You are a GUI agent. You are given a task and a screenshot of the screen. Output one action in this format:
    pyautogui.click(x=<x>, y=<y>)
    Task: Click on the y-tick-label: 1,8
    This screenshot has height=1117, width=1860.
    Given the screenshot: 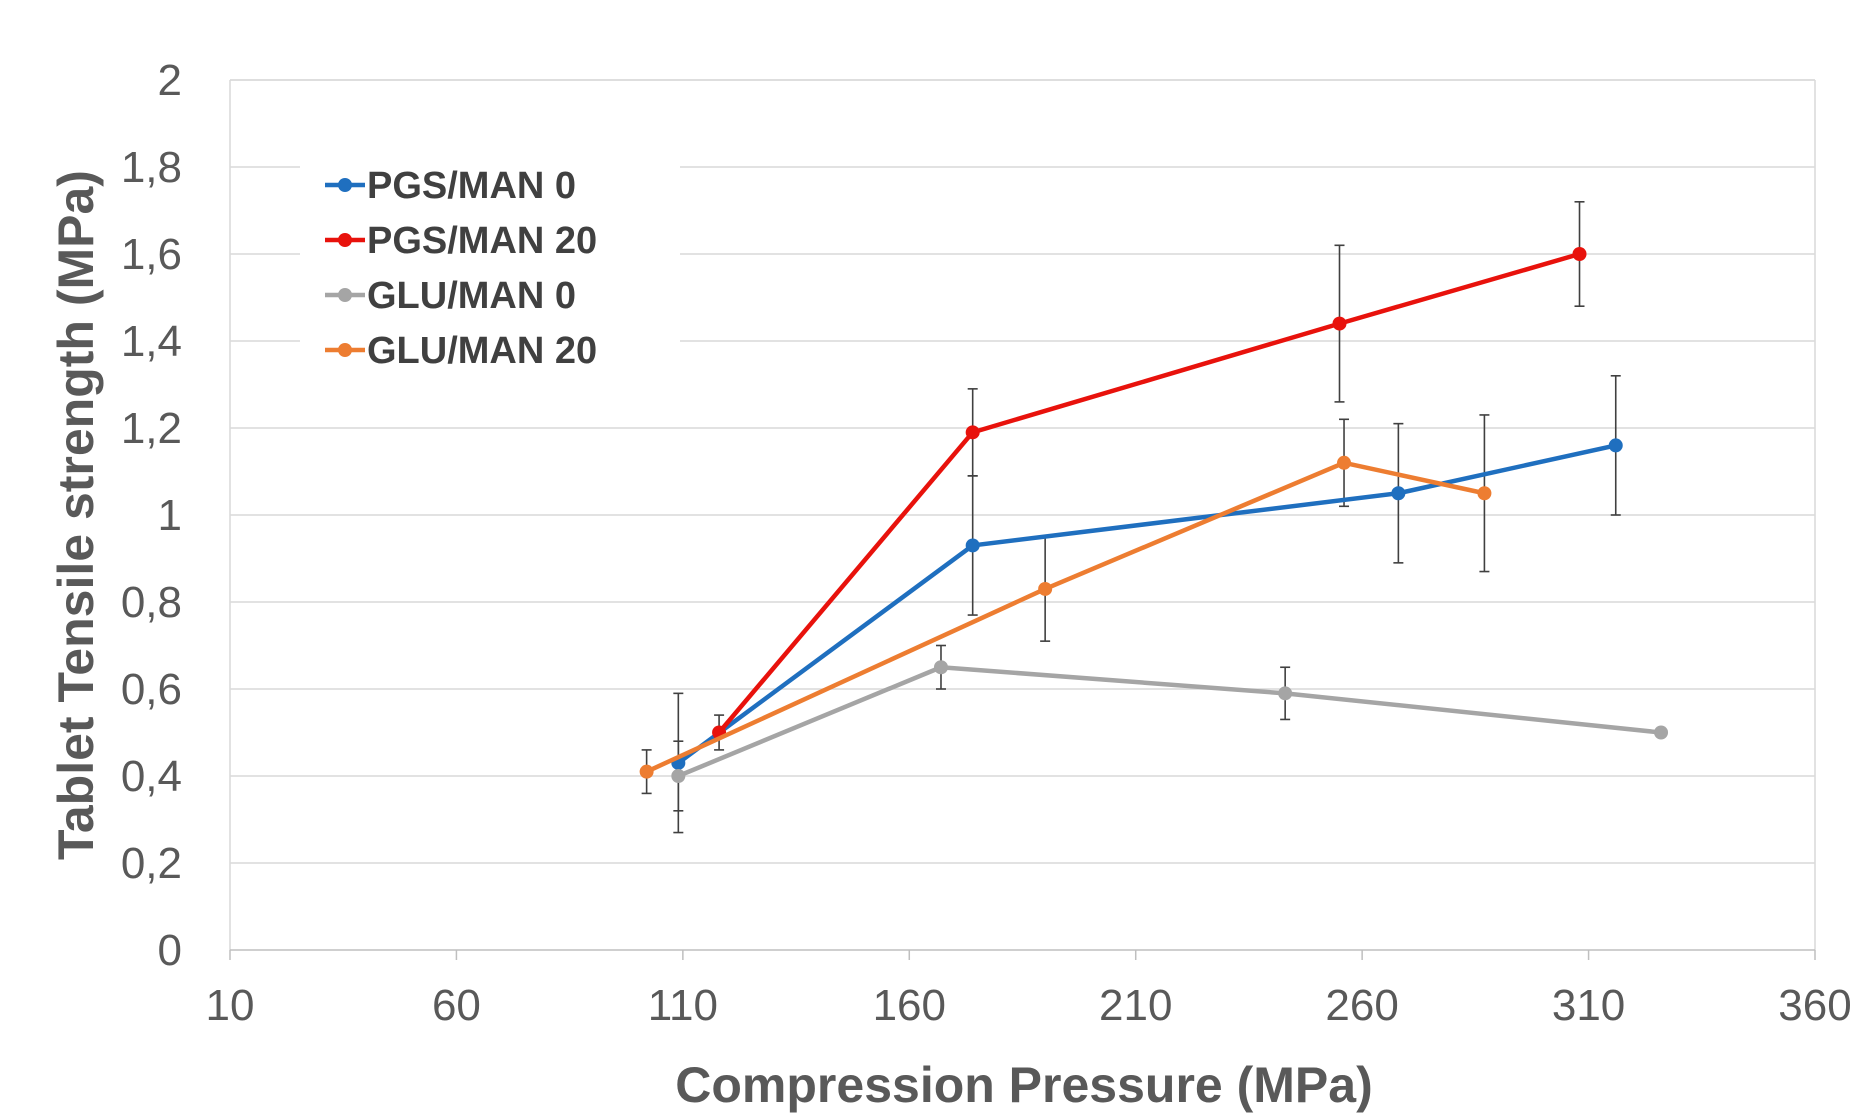 What is the action you would take?
    pyautogui.click(x=151, y=167)
    